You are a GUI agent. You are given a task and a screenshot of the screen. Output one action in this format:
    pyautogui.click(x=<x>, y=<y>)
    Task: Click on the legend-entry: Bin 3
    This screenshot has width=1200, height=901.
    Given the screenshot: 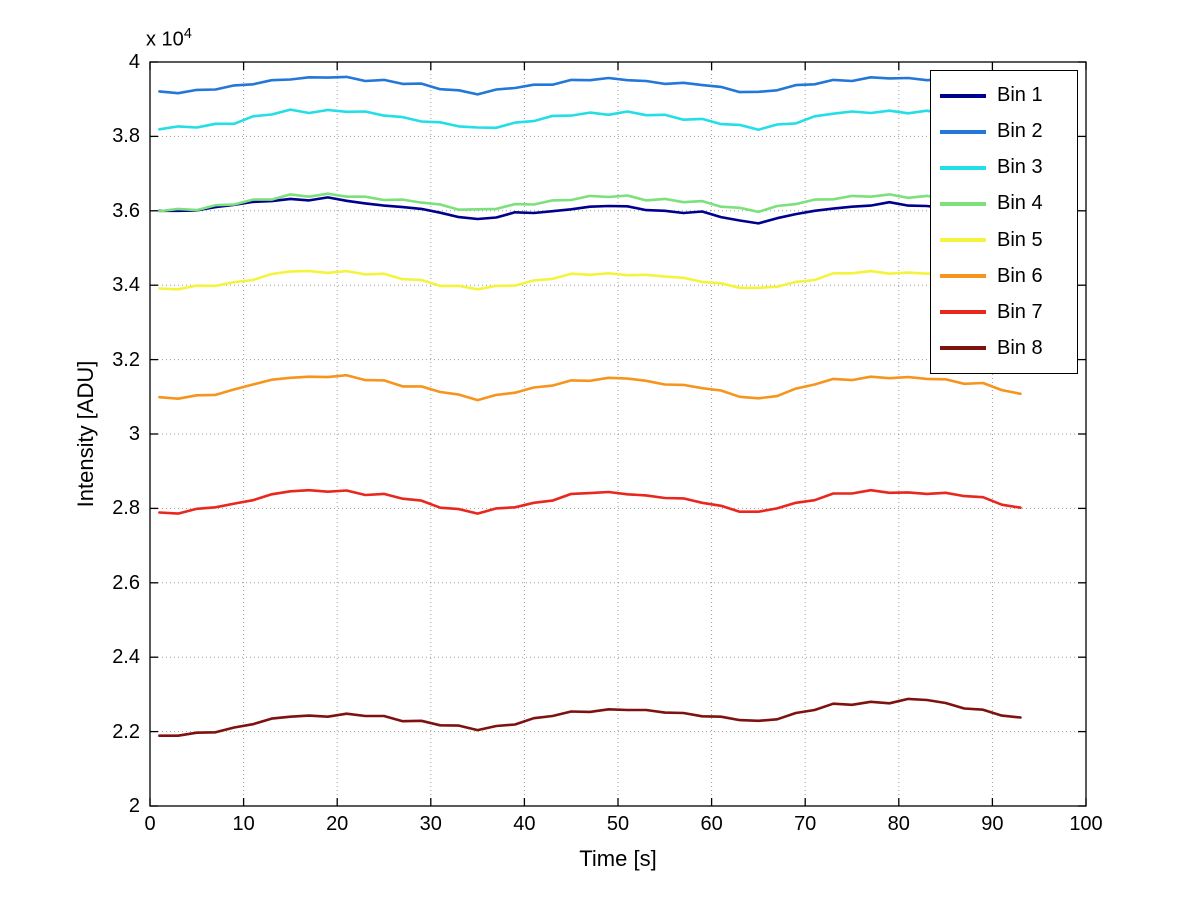 What is the action you would take?
    pyautogui.click(x=1004, y=167)
    